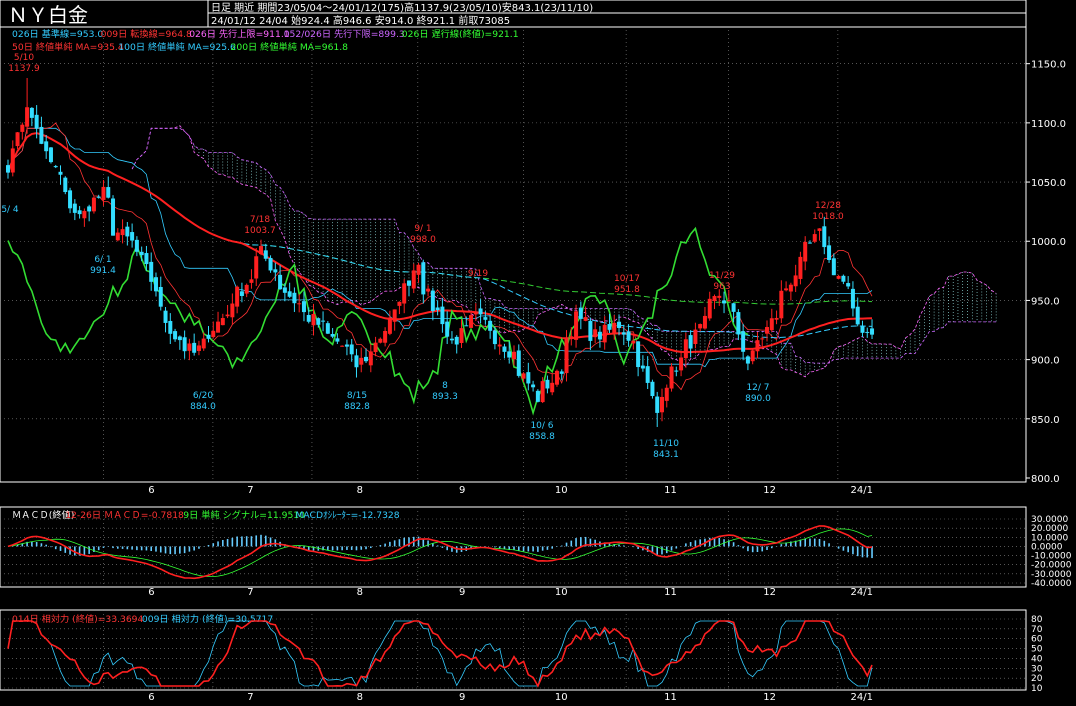  Describe the element at coordinates (1049, 520) in the screenshot. I see `macd-tick-label: 30.0000` at that location.